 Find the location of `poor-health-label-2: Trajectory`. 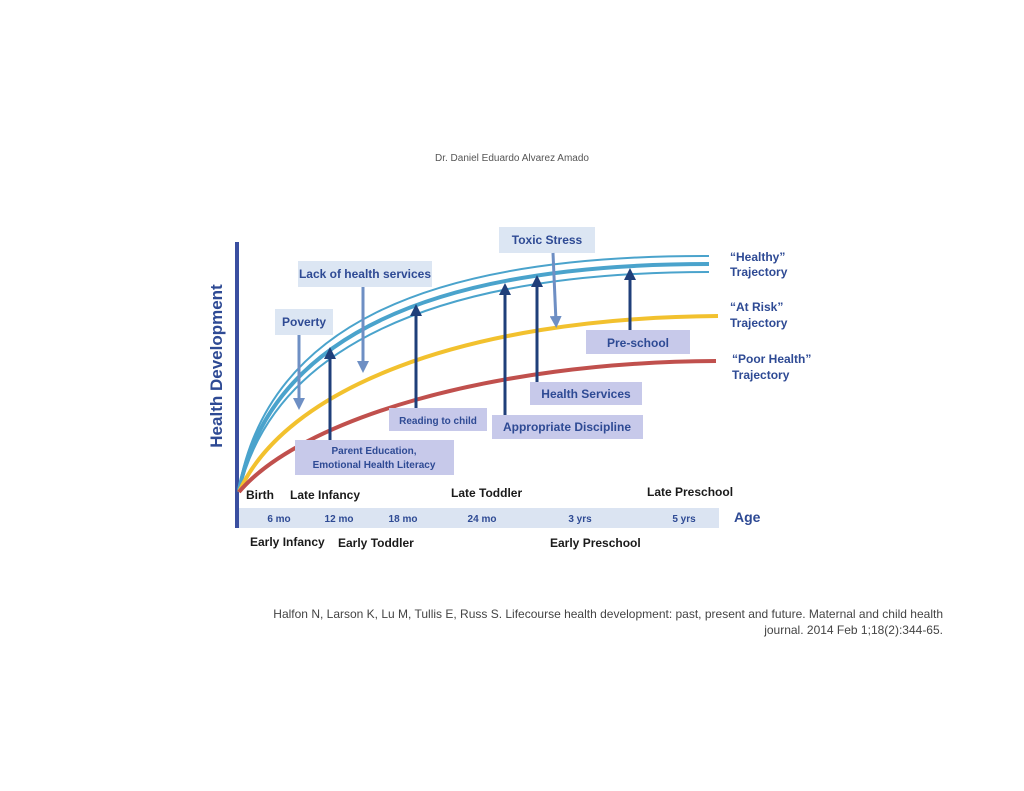

poor-health-label-2: Trajectory is located at coordinates (761, 375).